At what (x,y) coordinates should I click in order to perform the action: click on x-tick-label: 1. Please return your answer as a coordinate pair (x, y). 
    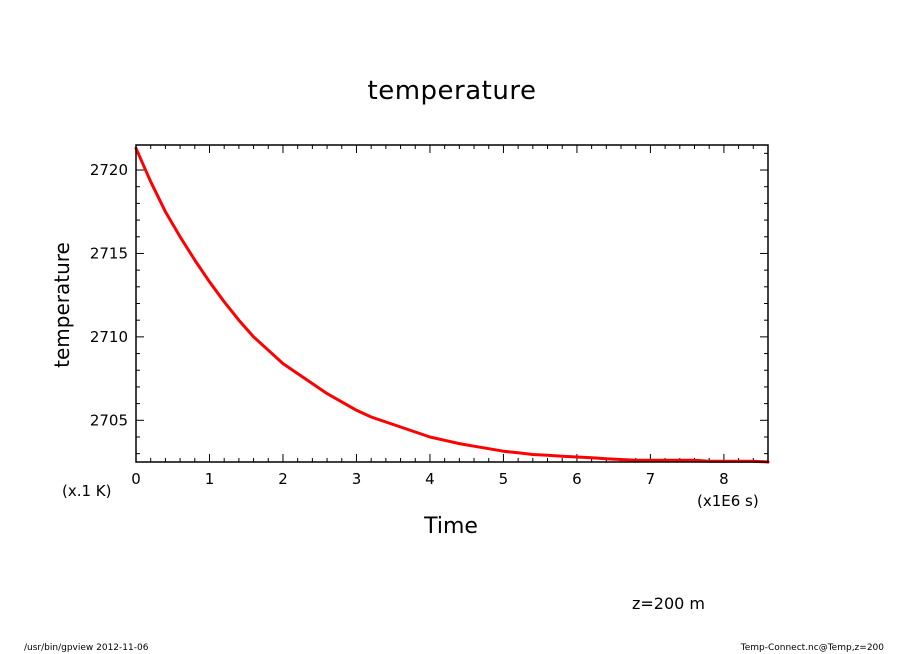
    Looking at the image, I should click on (210, 479).